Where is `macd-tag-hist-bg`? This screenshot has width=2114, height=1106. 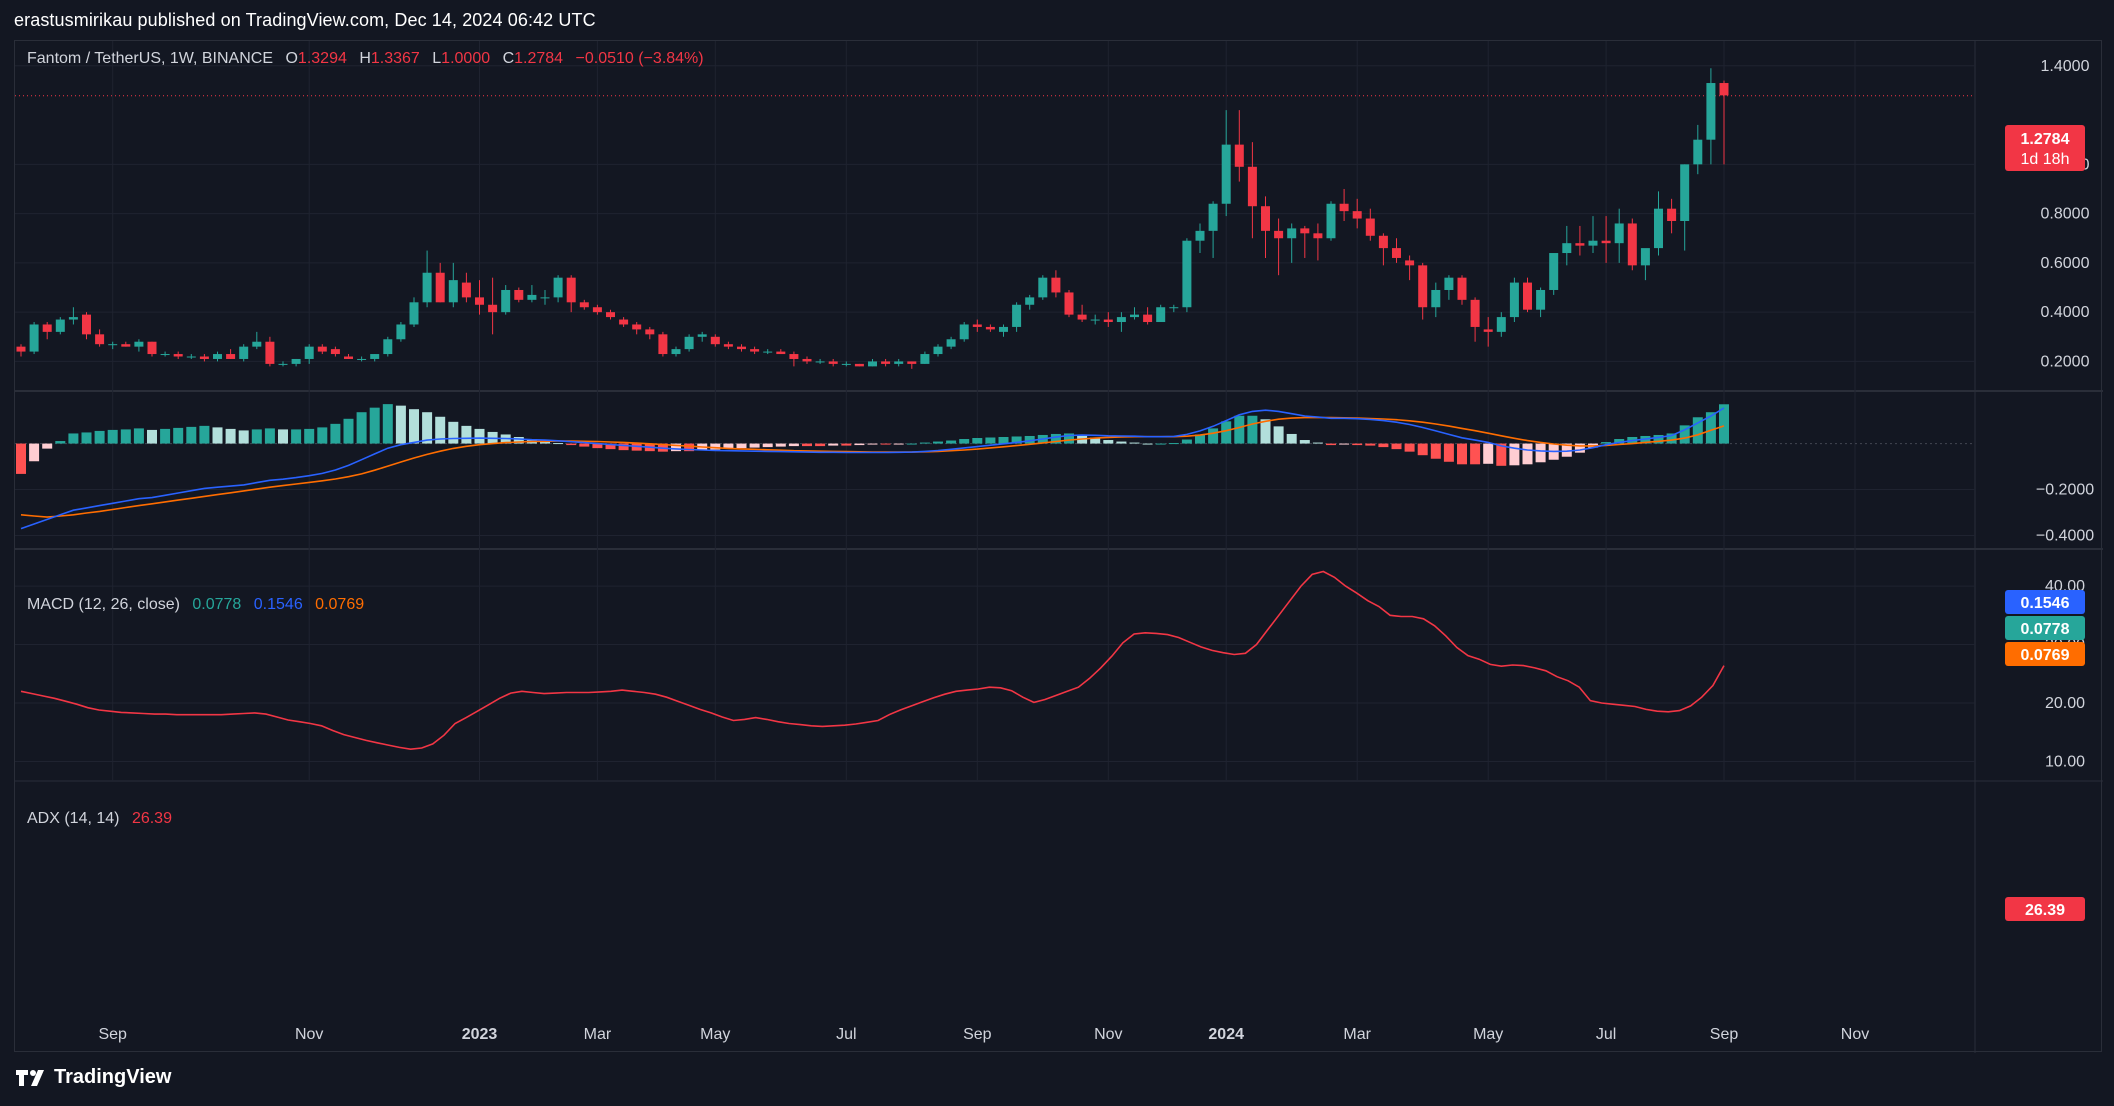 macd-tag-hist-bg is located at coordinates (2045, 628).